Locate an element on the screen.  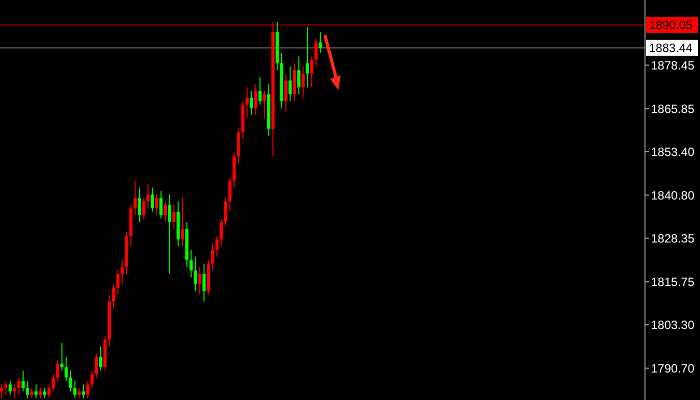
y-tick-label: 1790.70 is located at coordinates (673, 368).